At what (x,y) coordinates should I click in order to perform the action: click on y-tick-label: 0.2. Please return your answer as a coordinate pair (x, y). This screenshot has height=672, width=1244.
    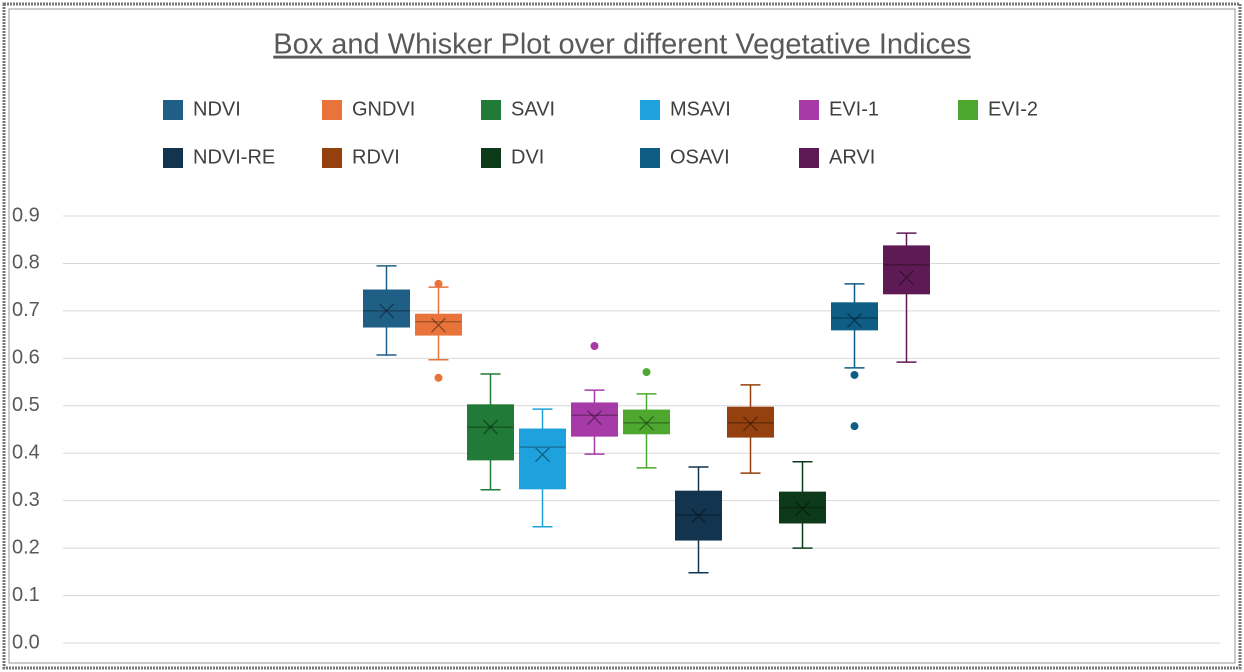
    Looking at the image, I should click on (26, 547).